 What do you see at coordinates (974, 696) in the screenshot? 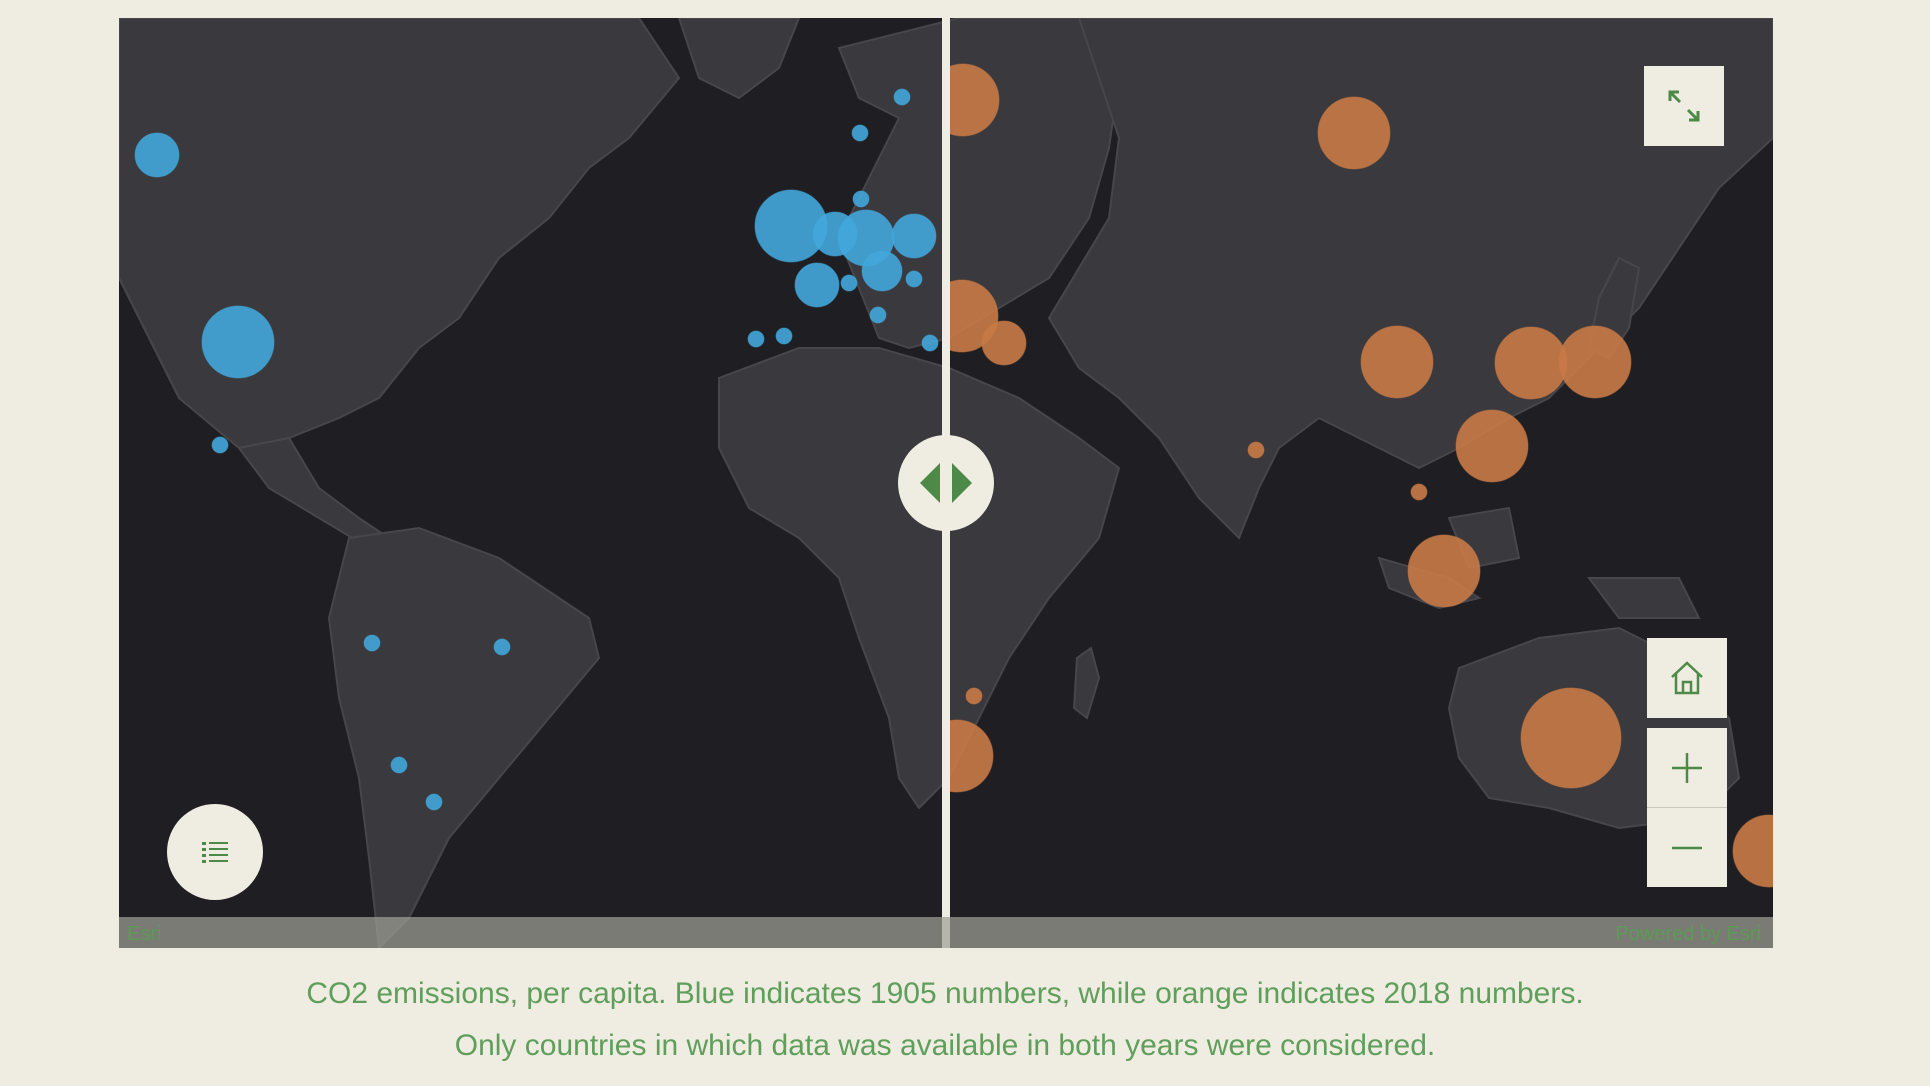
I see `point-zimbabwe-2018` at bounding box center [974, 696].